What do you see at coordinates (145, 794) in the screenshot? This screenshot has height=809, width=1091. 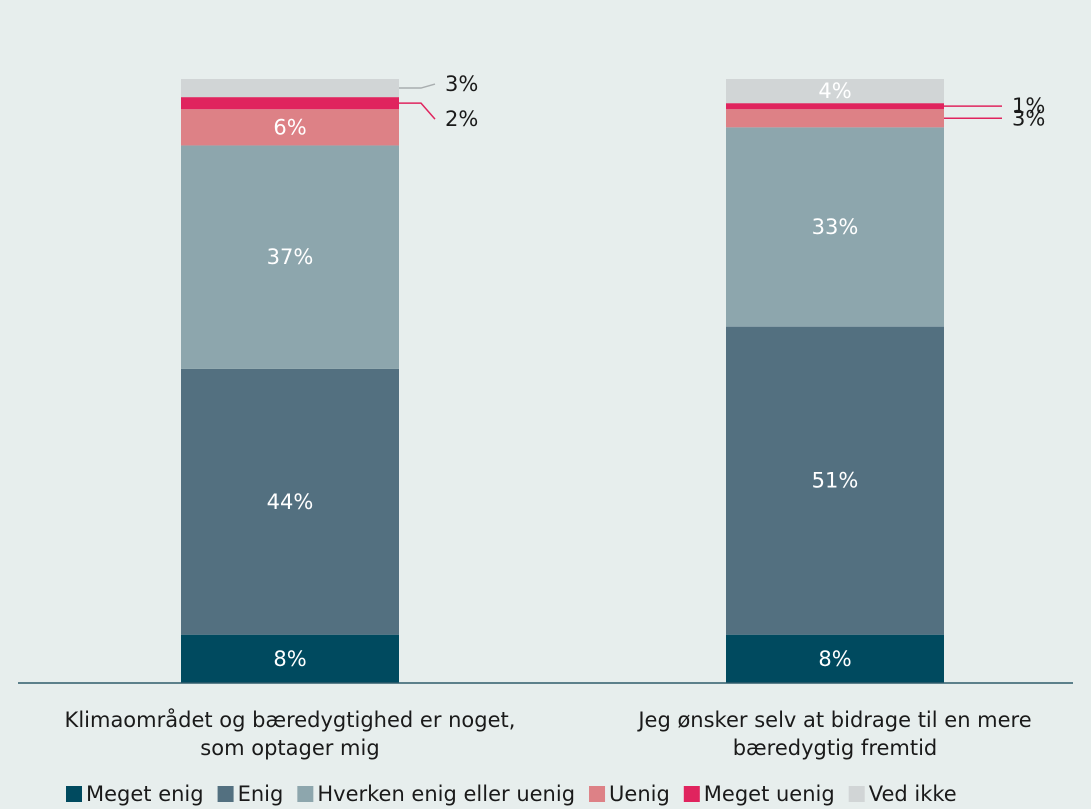 I see `legend-label-1: Meget enig` at bounding box center [145, 794].